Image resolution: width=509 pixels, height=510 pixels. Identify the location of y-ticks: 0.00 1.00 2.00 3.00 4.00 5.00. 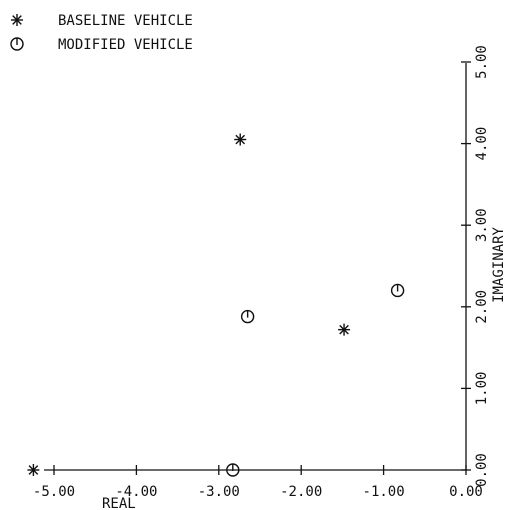
(475, 266).